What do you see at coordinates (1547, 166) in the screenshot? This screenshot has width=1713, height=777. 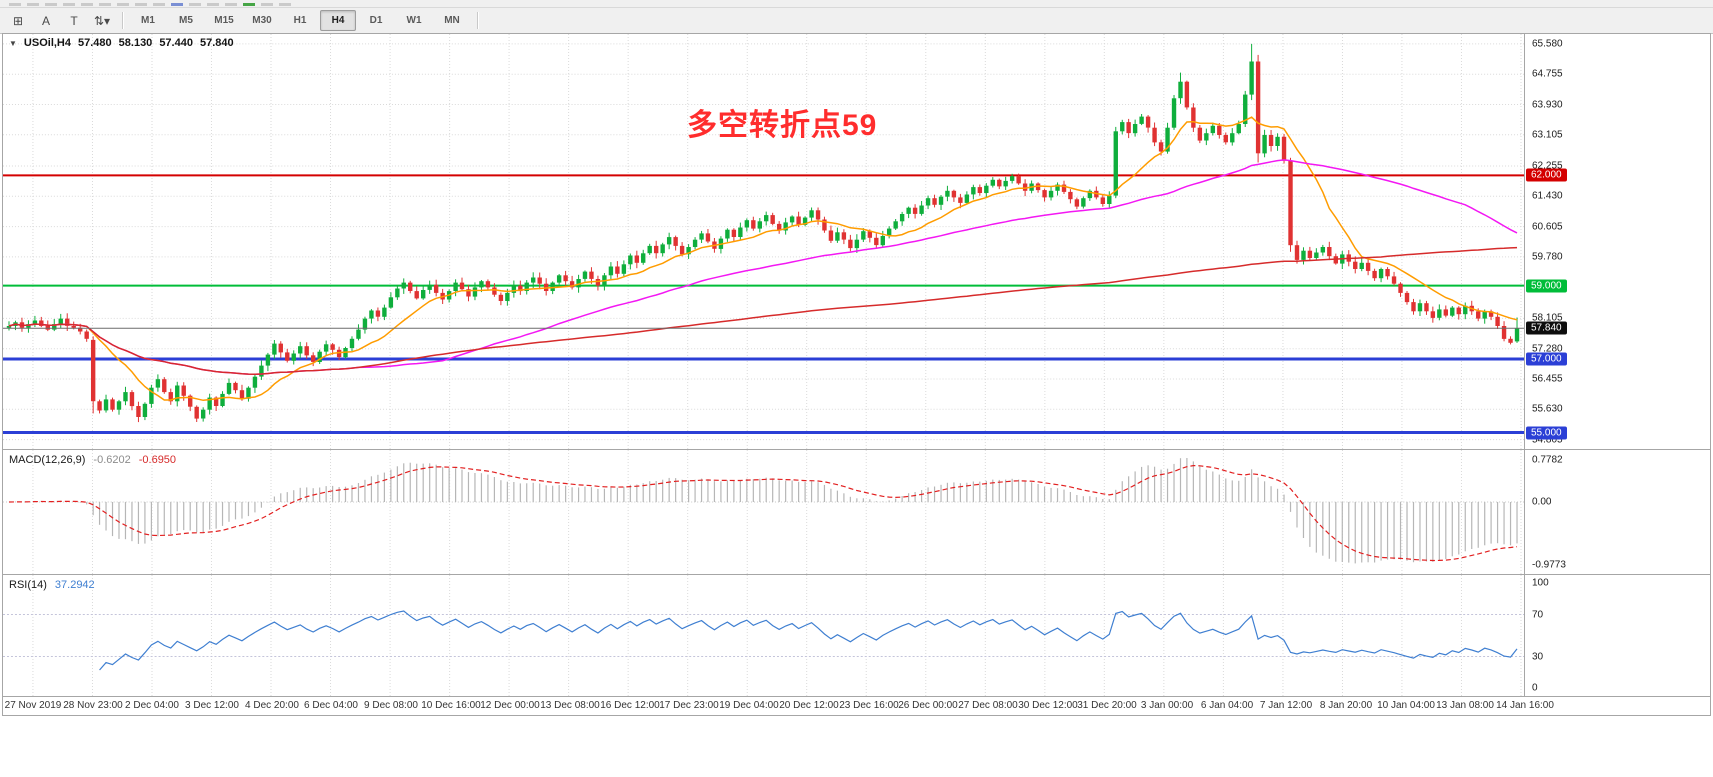 I see `price-tick: 62.255` at bounding box center [1547, 166].